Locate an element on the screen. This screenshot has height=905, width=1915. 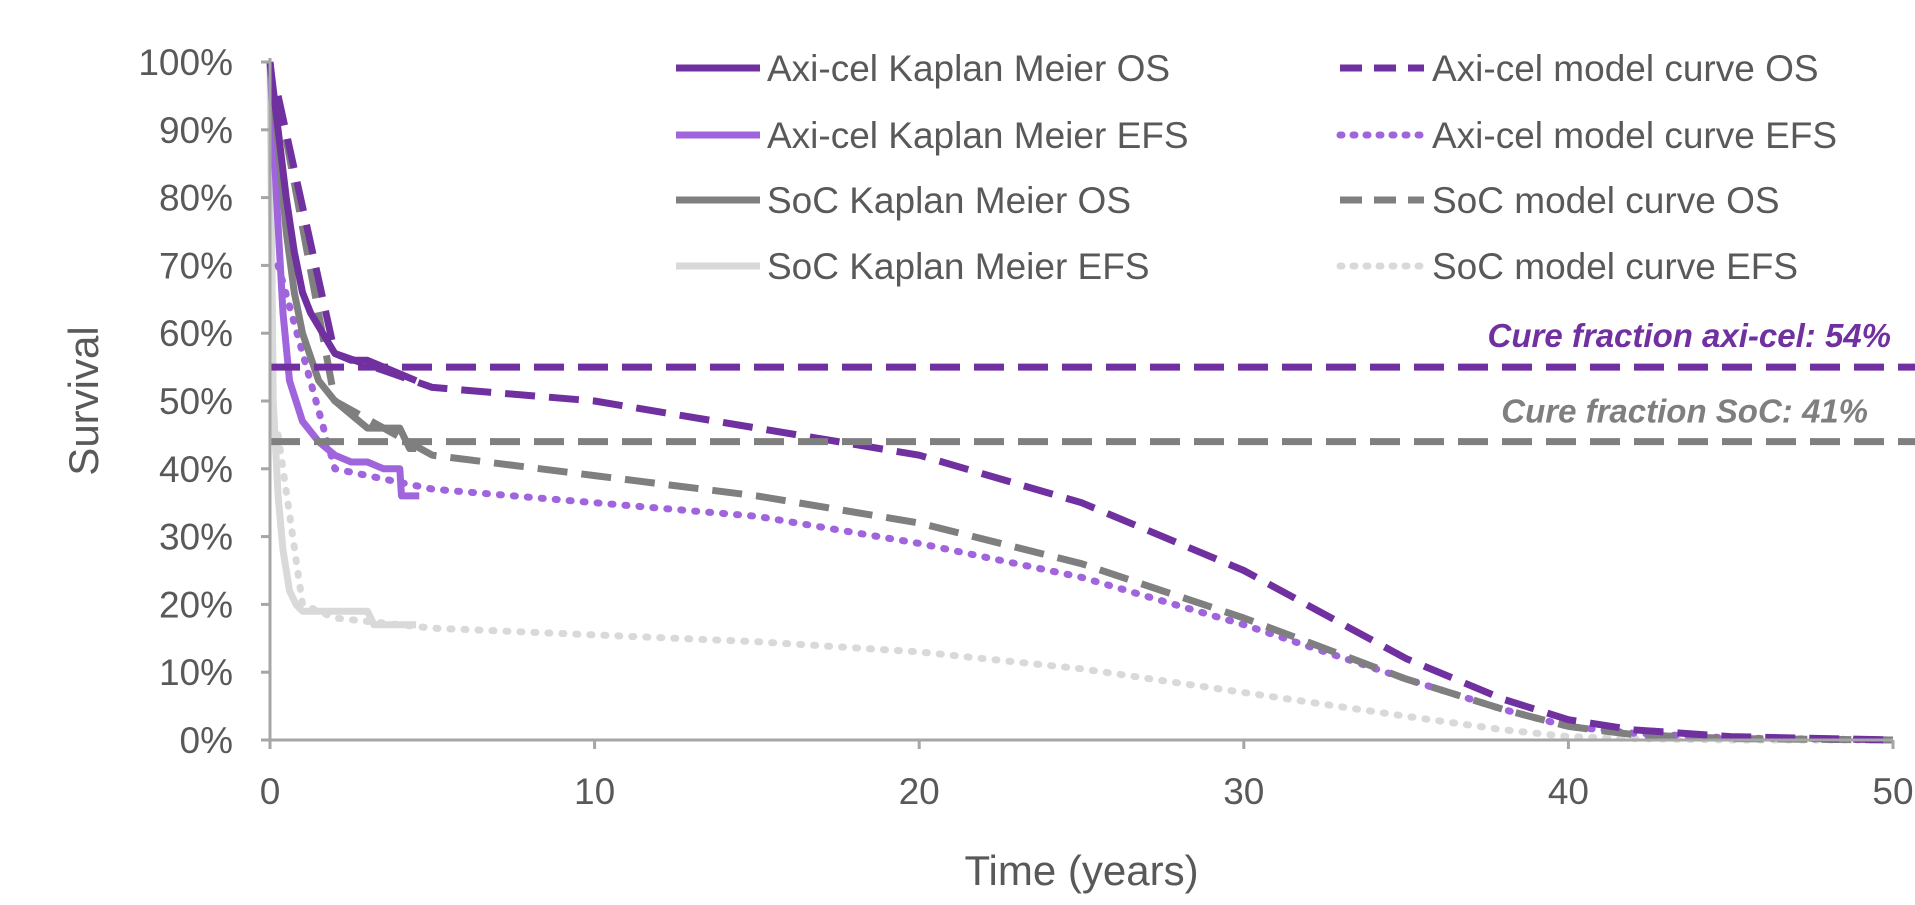
y-tick-label: 80% is located at coordinates (196, 198).